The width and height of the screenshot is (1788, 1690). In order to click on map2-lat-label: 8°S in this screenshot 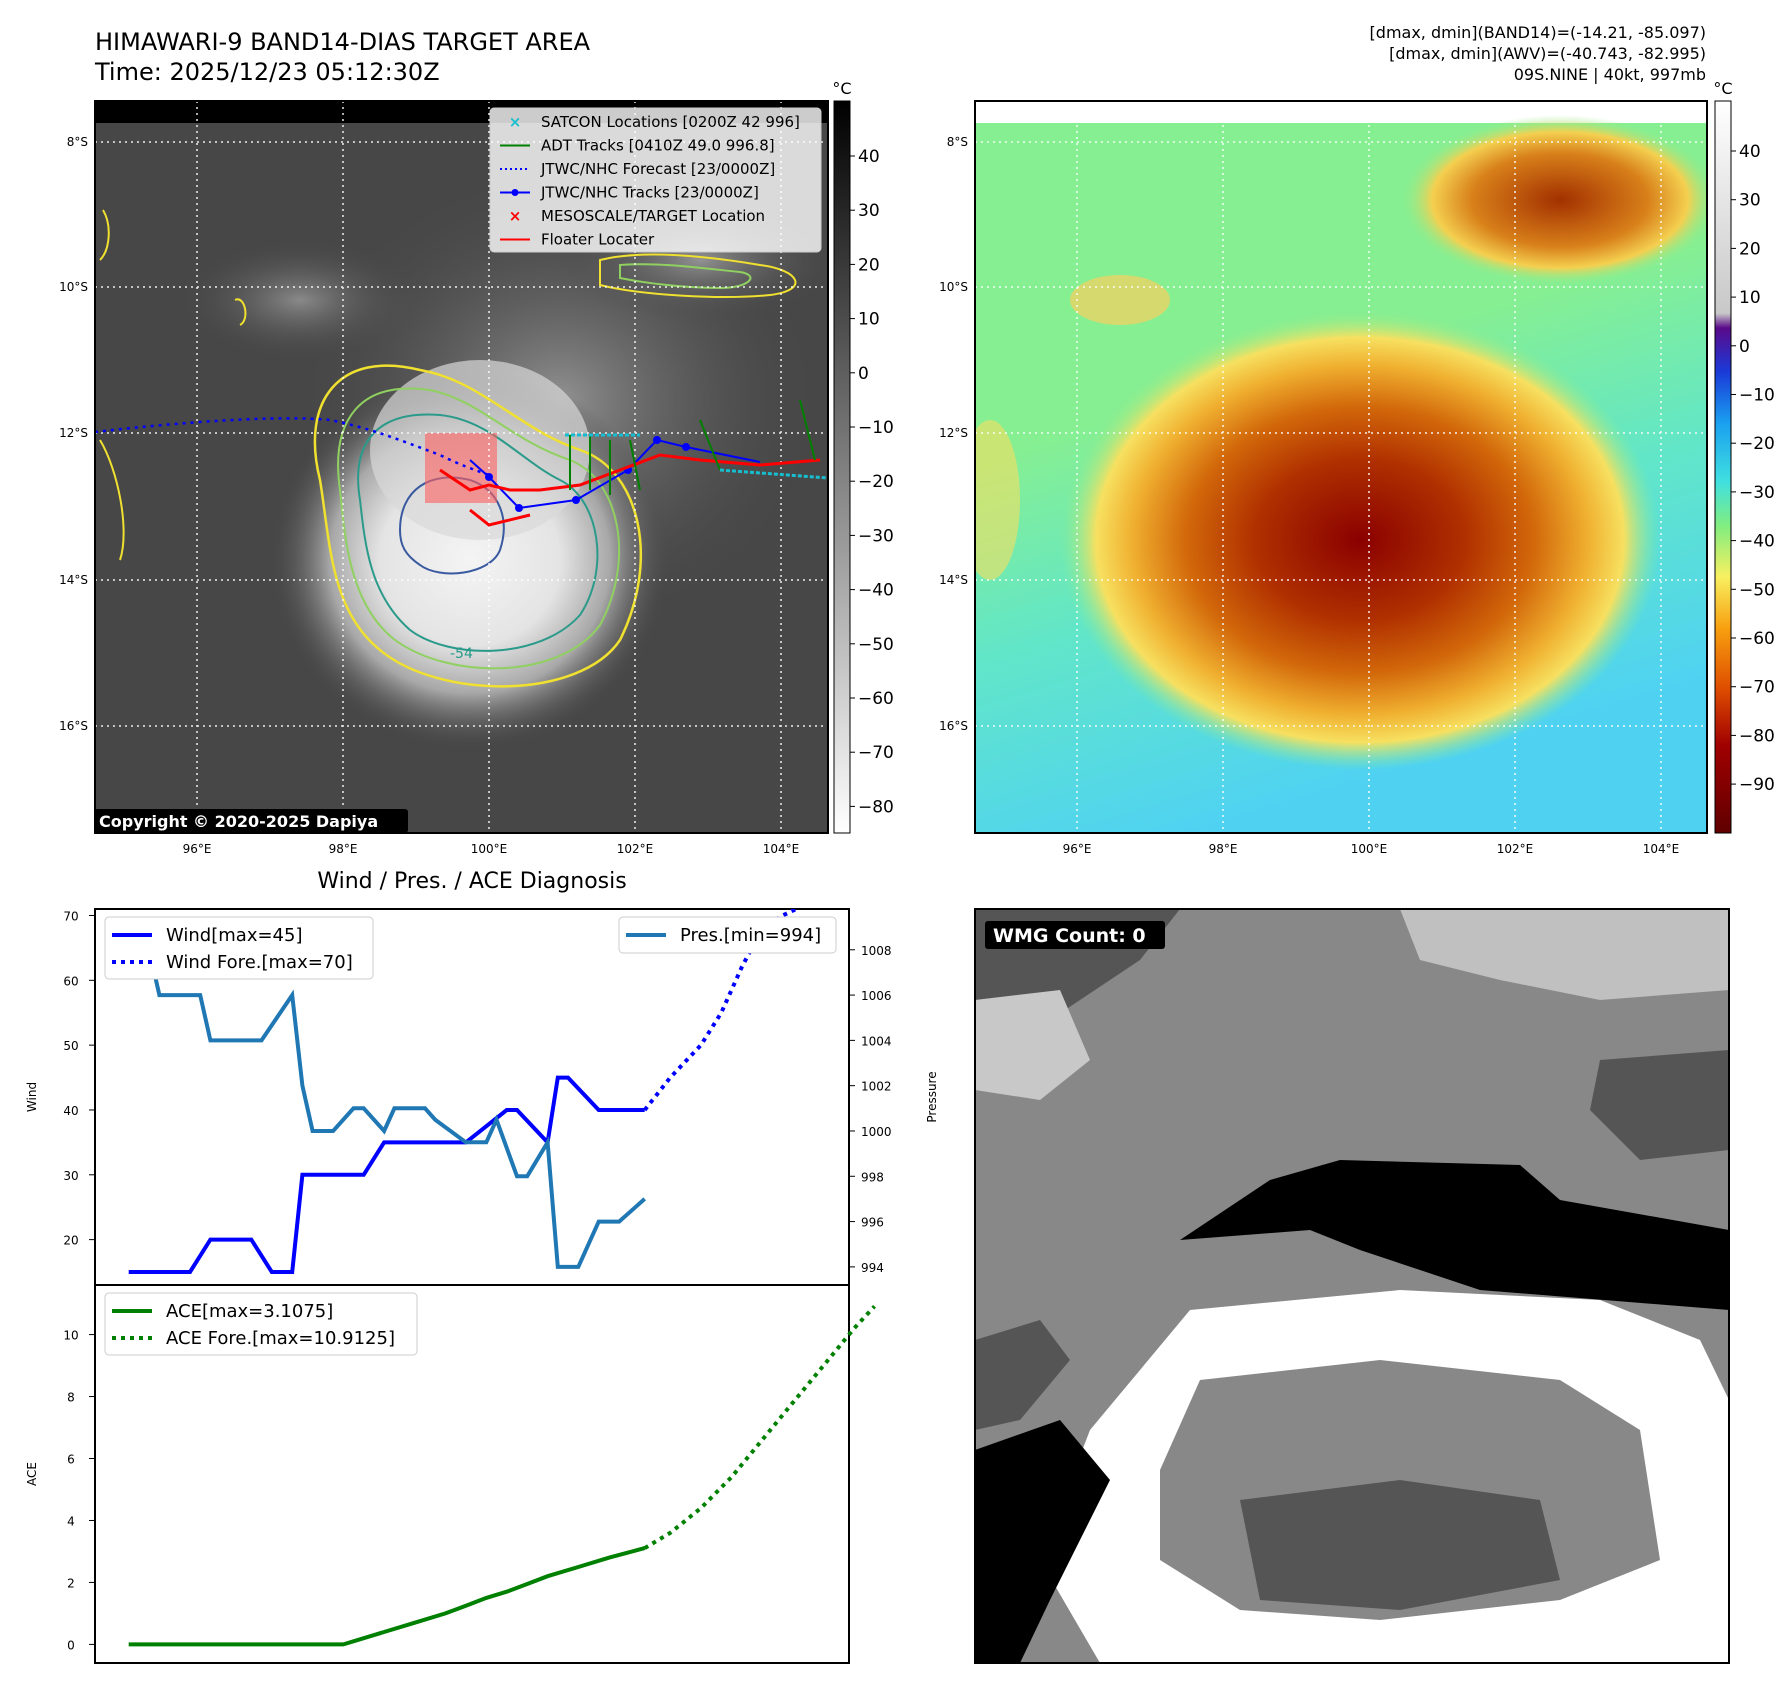, I will do `click(957, 142)`.